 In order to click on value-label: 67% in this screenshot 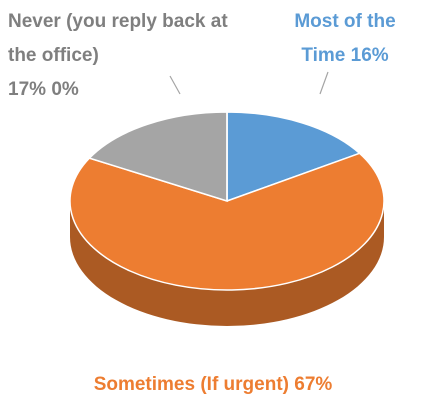, I will do `click(313, 384)`.